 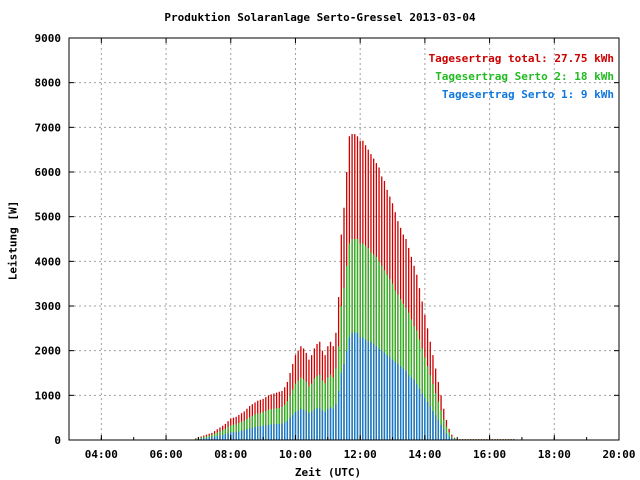 I want to click on x-tick-label: 08:00, so click(x=230, y=454).